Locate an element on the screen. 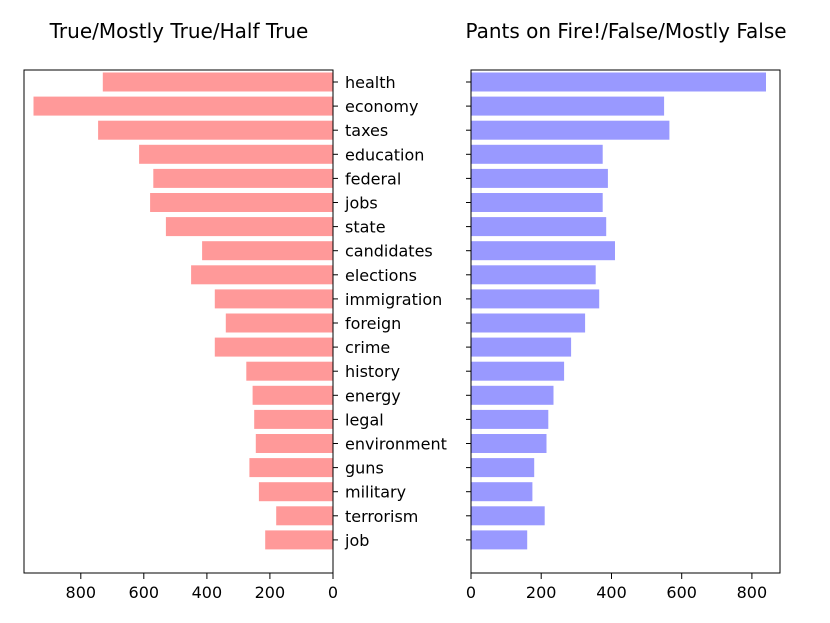 The image size is (830, 623). category-label-guns: guns is located at coordinates (364, 468).